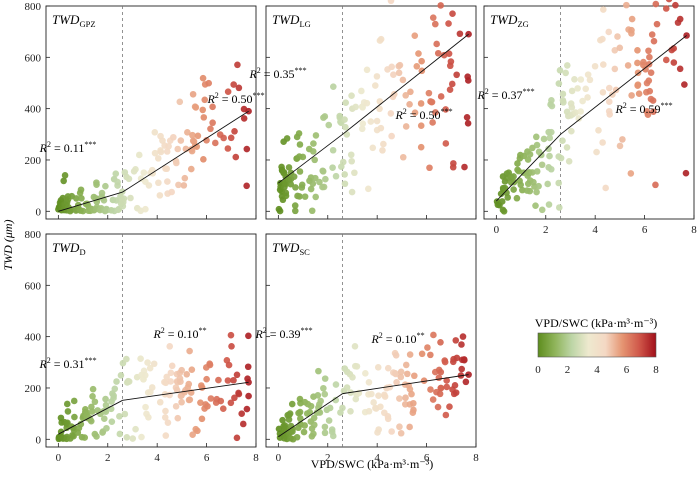  What do you see at coordinates (277, 73) in the screenshot?
I see `r2-label-left: R2 = 0.35***` at bounding box center [277, 73].